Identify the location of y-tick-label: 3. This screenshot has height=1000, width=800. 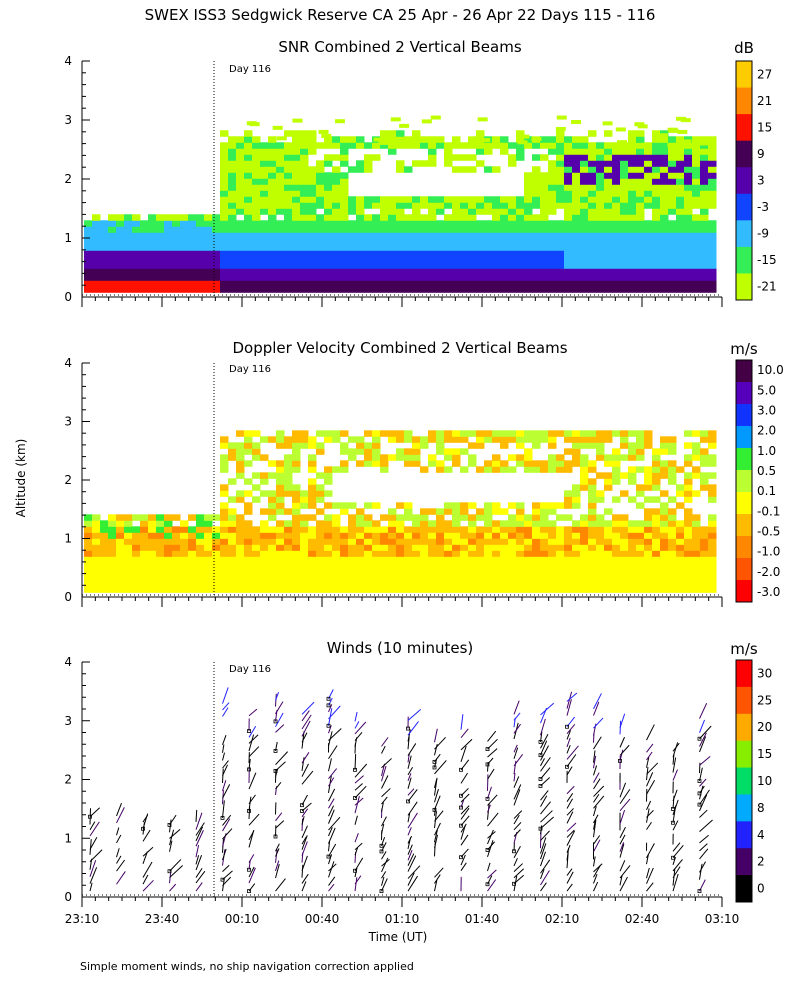
(68, 422).